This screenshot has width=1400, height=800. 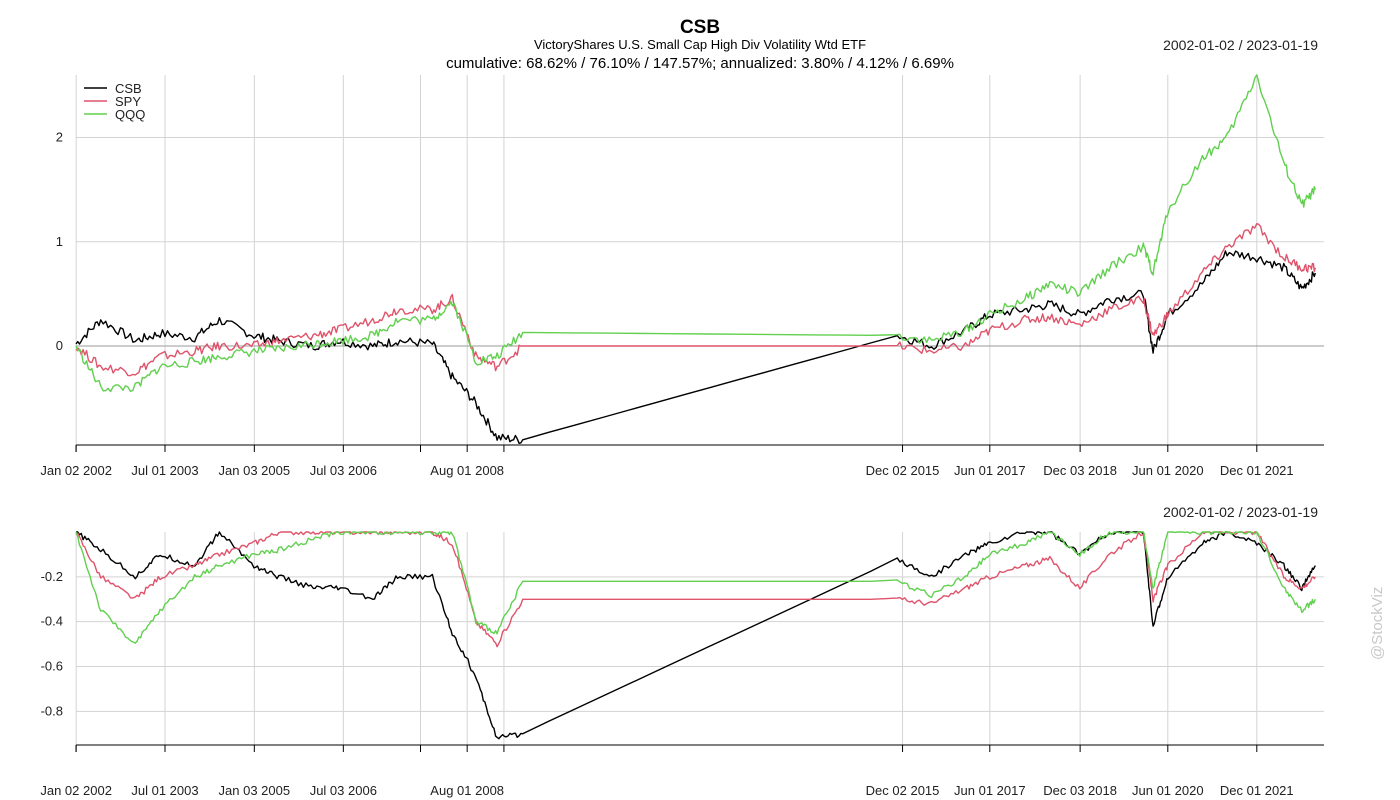 I want to click on drawdown-xtick-label: Aug 01 2008, so click(x=467, y=790).